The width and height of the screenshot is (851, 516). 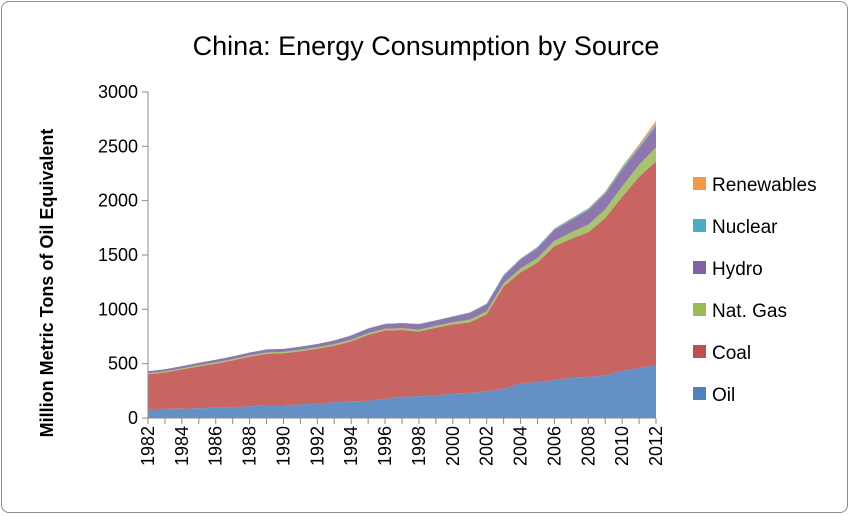 What do you see at coordinates (47, 283) in the screenshot?
I see `y-axis-label: Million Metric Tons of Oil Equivalent` at bounding box center [47, 283].